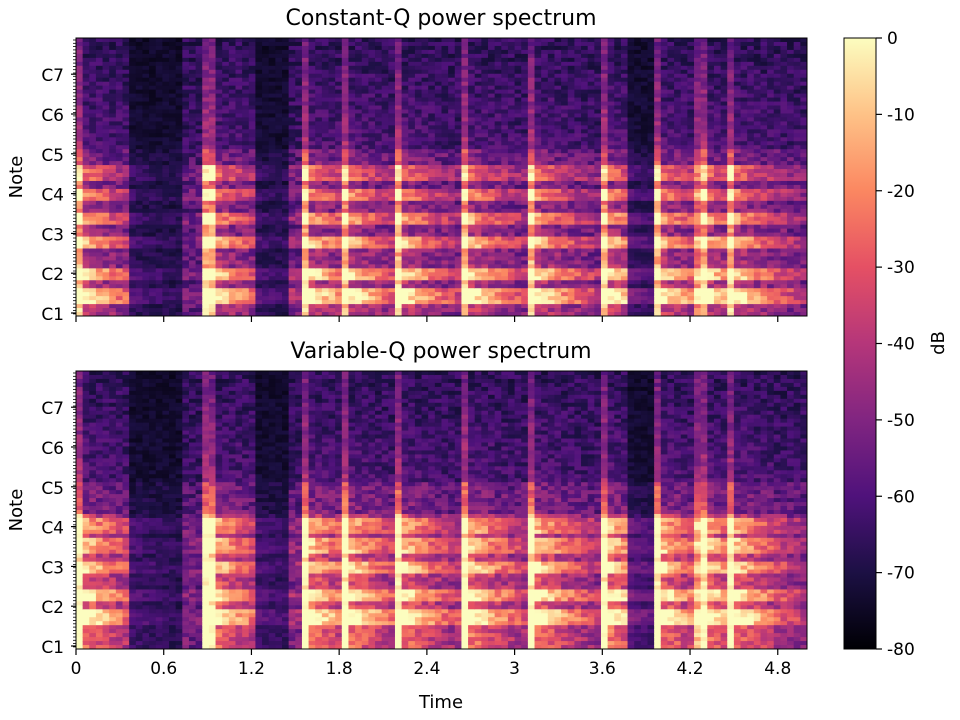 This screenshot has width=960, height=720. Describe the element at coordinates (514, 669) in the screenshot. I see `x-tick-label: 3` at that location.